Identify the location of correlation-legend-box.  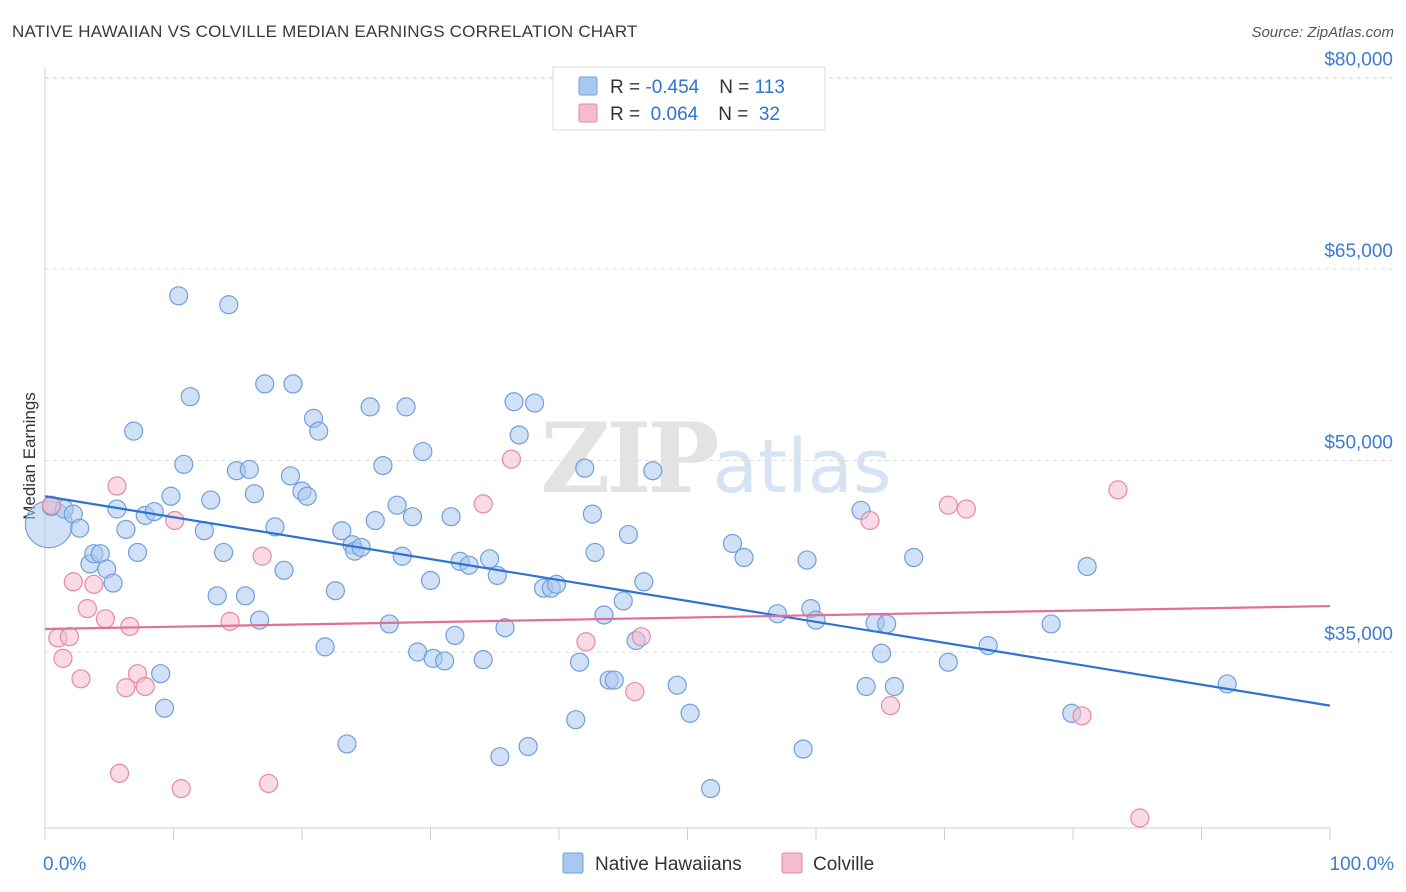
(689, 98).